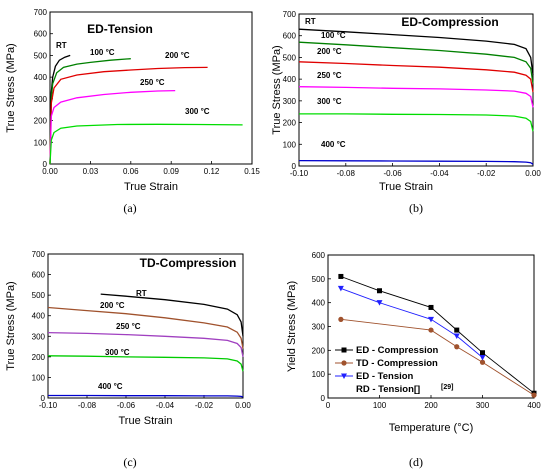 The height and width of the screenshot is (476, 550). What do you see at coordinates (117, 352) in the screenshot?
I see `curve-label-c-3: 300 °C` at bounding box center [117, 352].